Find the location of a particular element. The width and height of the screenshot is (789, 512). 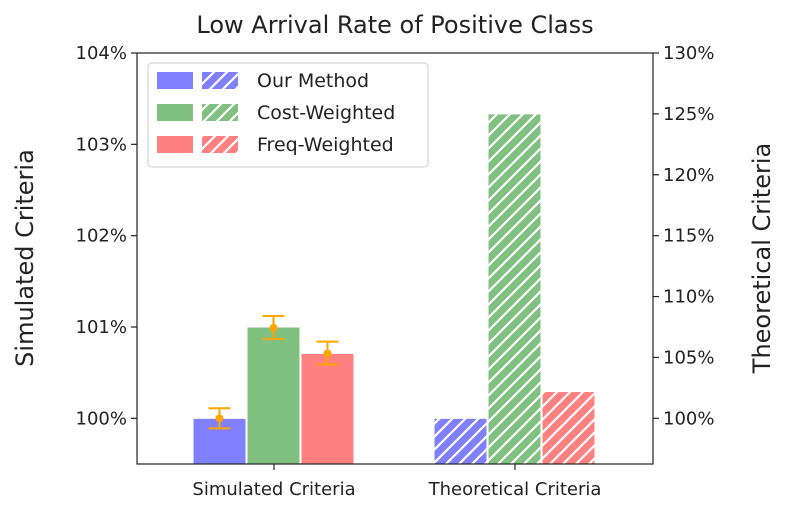

right-tick-label: 120% is located at coordinates (688, 175).